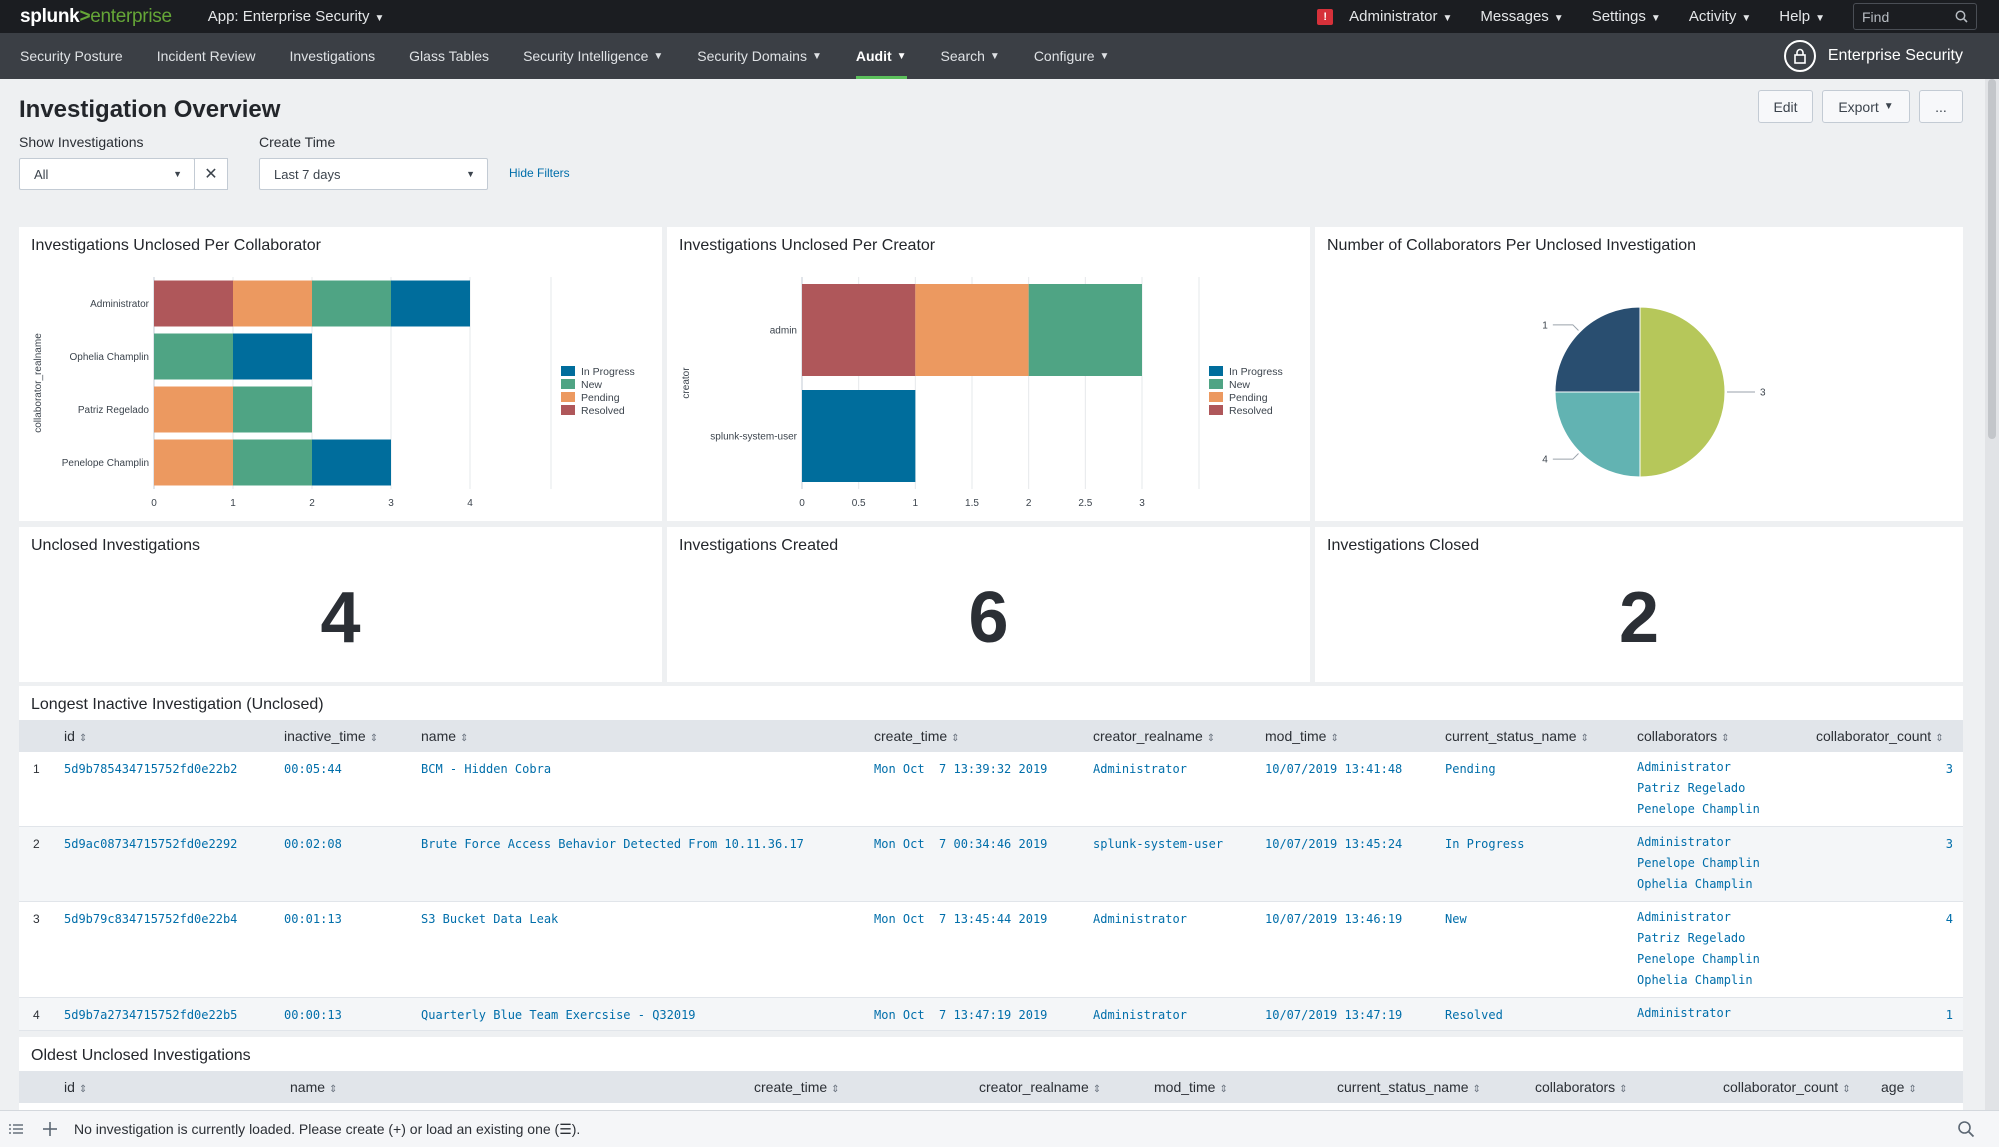 The image size is (1999, 1147). I want to click on cell-create-time: Mon Oct 7 00:34:46 2019, so click(961, 844).